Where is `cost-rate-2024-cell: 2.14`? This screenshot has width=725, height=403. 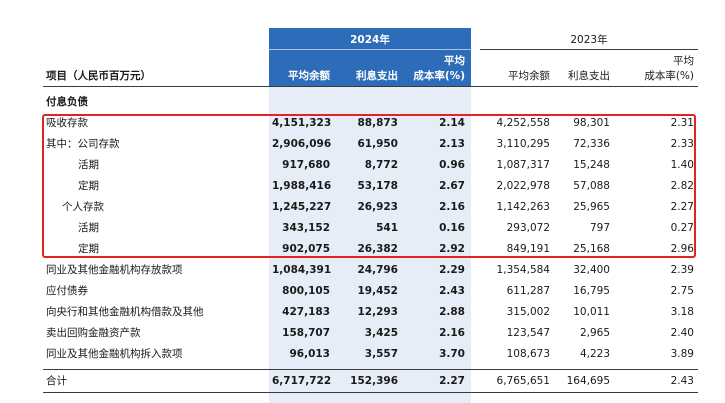
cost-rate-2024-cell: 2.14 is located at coordinates (452, 123).